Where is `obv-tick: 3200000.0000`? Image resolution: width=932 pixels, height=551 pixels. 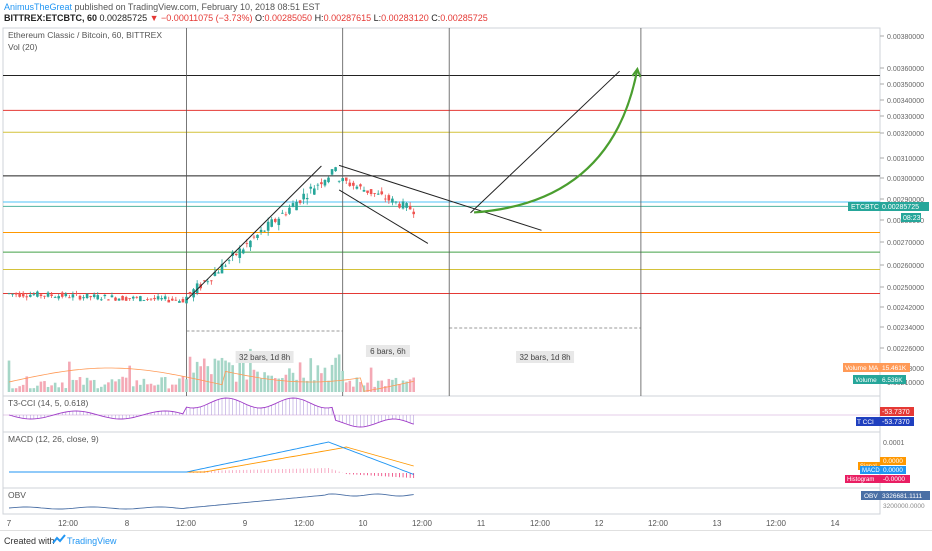
obv-tick: 3200000.0000 is located at coordinates (904, 506).